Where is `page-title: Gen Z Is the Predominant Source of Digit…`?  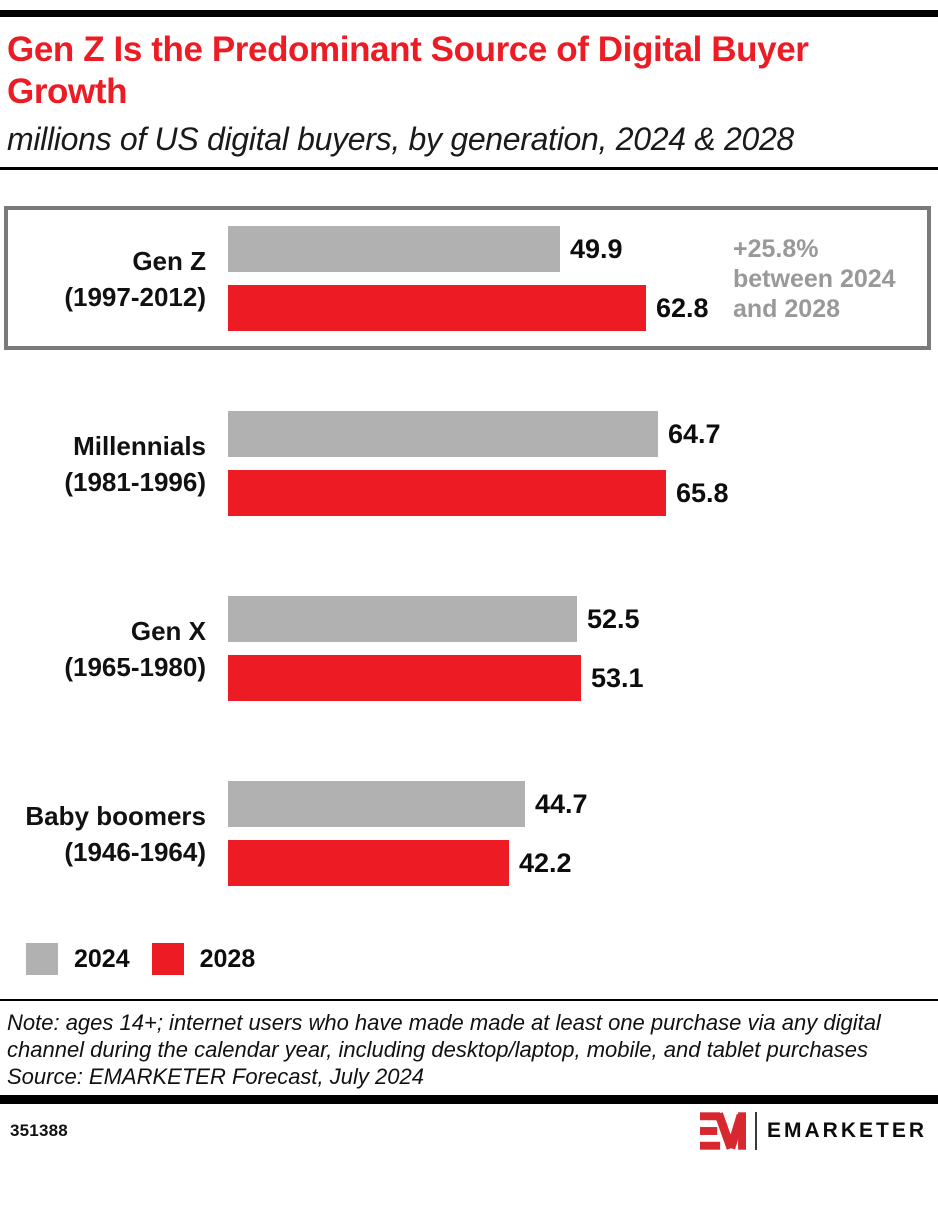 page-title: Gen Z Is the Predominant Source of Digit… is located at coordinates (408, 70).